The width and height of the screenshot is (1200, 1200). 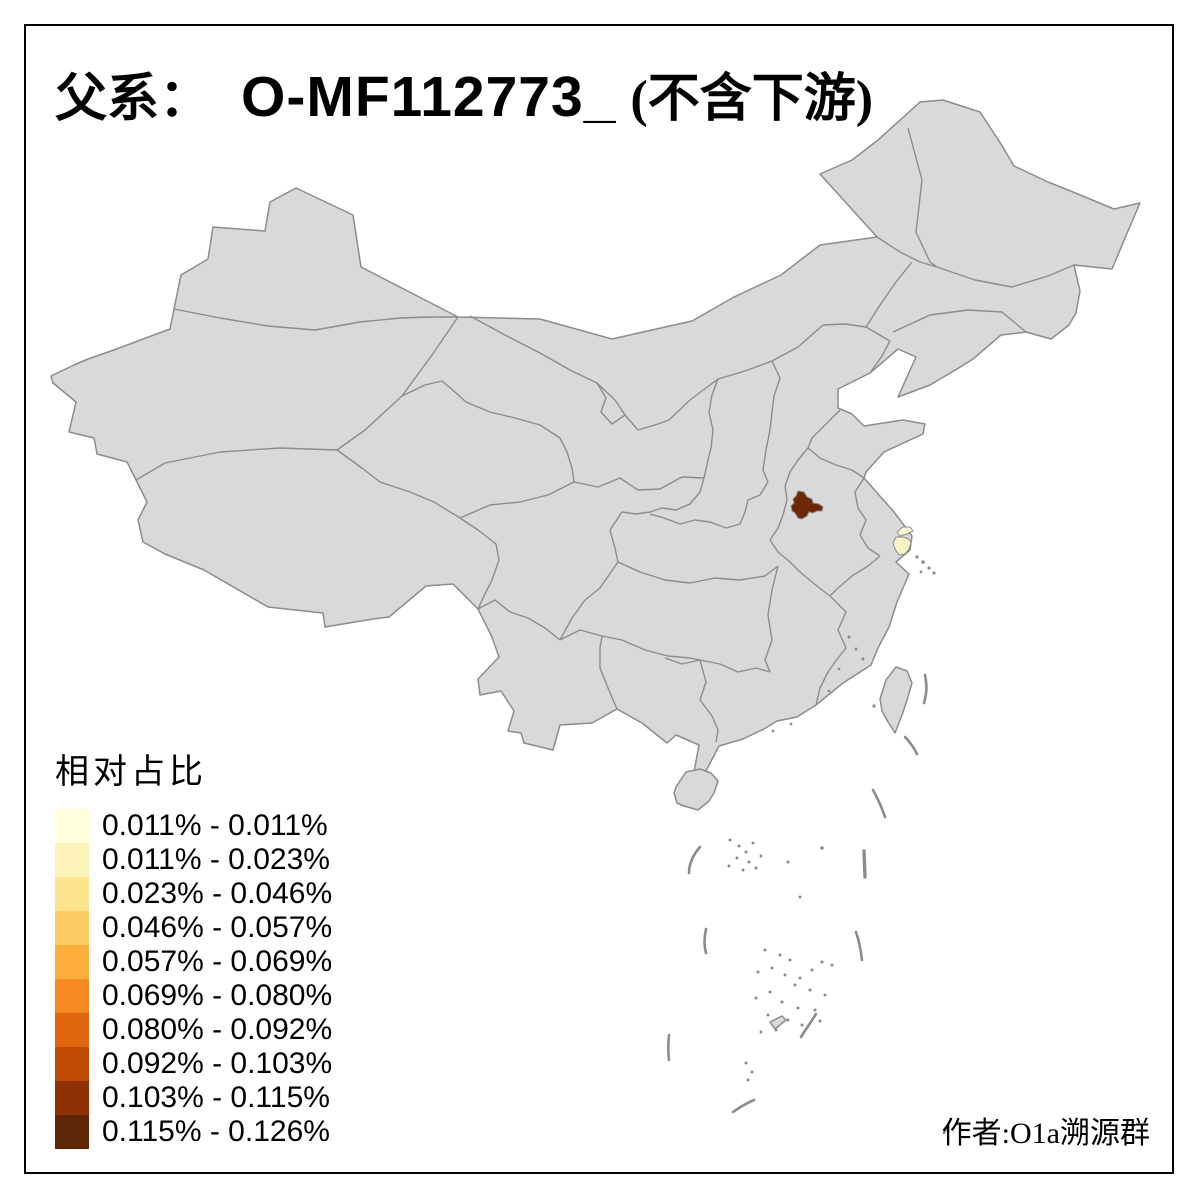 I want to click on legend-item: 0.080% - 0.092%, so click(x=193, y=1030).